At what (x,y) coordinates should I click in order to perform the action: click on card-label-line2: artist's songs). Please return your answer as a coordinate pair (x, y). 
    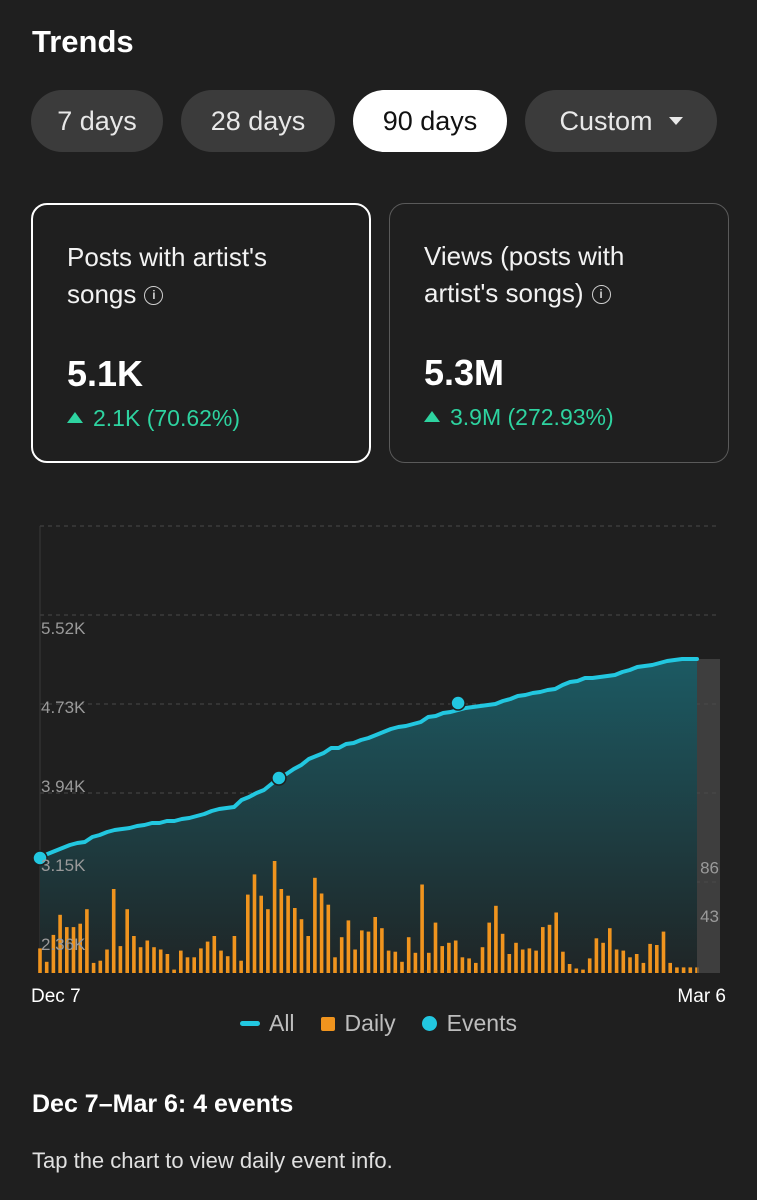
    Looking at the image, I should click on (504, 293).